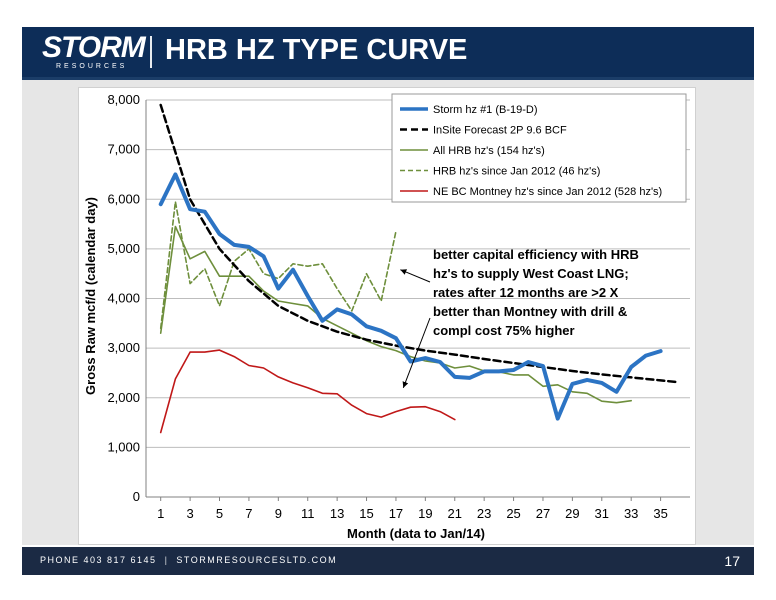 The height and width of the screenshot is (600, 776). Describe the element at coordinates (123, 347) in the screenshot. I see `y-tick-label: 3,000` at that location.